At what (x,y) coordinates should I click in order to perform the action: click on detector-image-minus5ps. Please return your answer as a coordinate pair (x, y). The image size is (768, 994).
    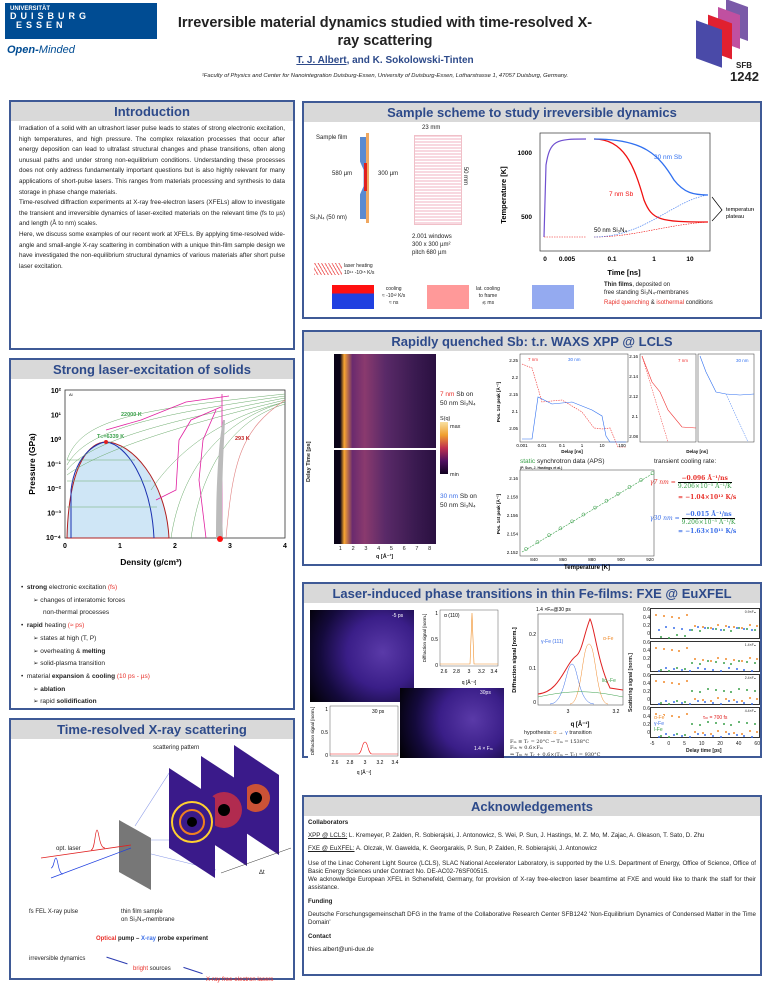
    Looking at the image, I should click on (362, 657).